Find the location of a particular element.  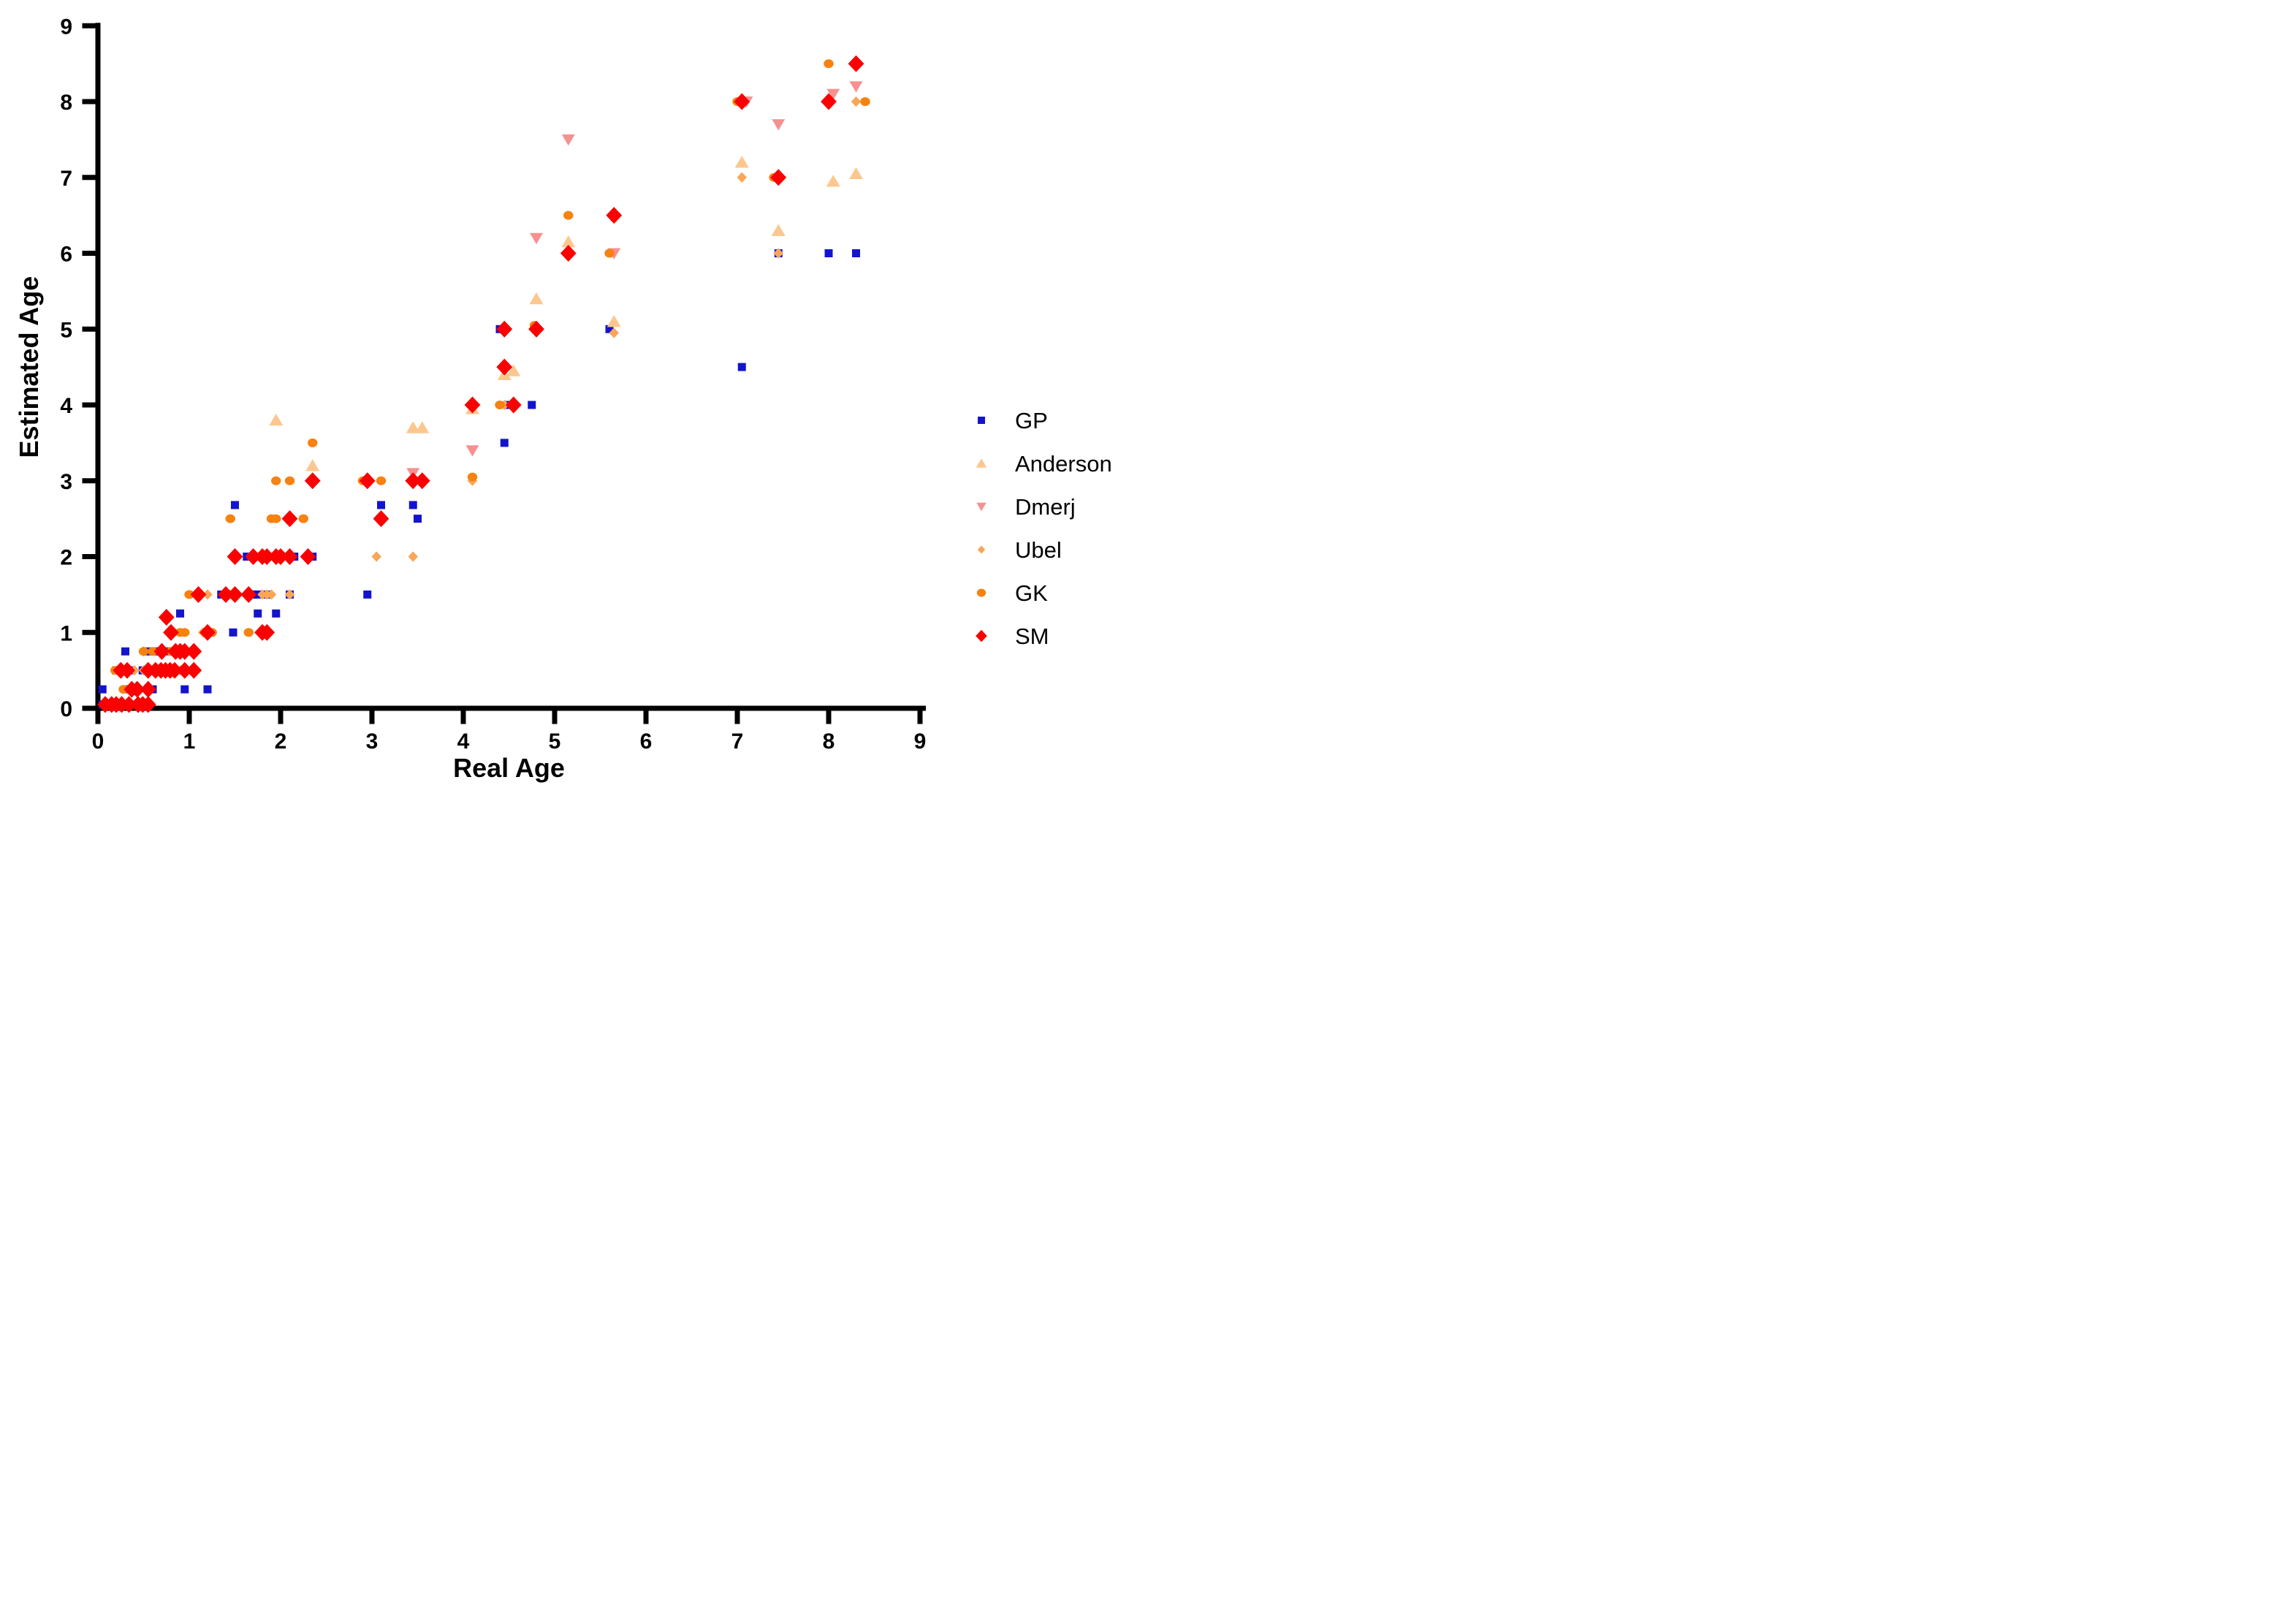

y-tick-label: 3 is located at coordinates (66, 482).